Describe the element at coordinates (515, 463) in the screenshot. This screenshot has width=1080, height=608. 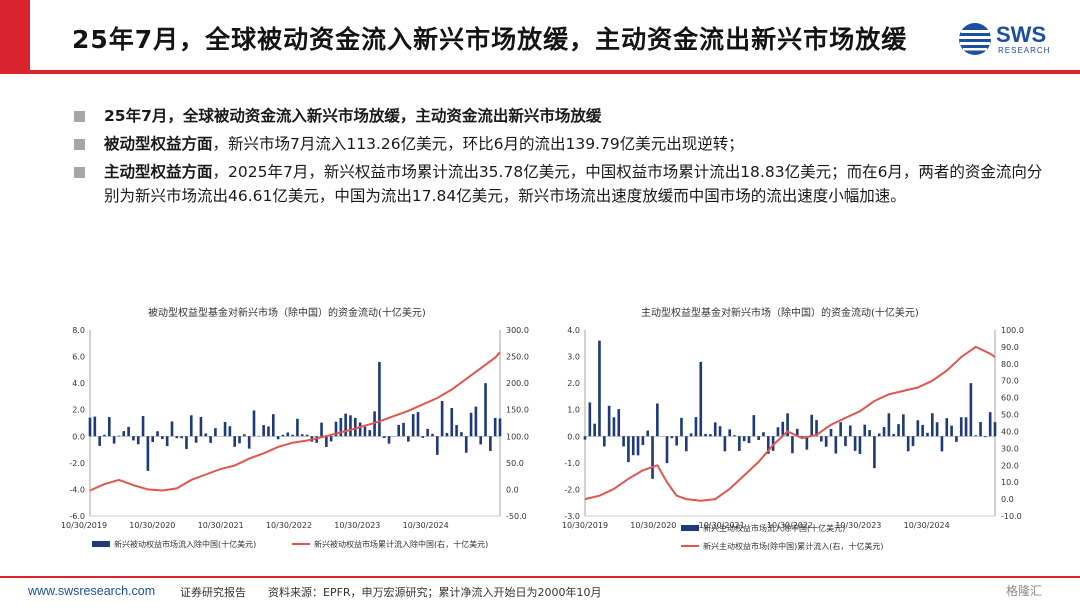
I see `right-axis-tick-label: 50.0` at that location.